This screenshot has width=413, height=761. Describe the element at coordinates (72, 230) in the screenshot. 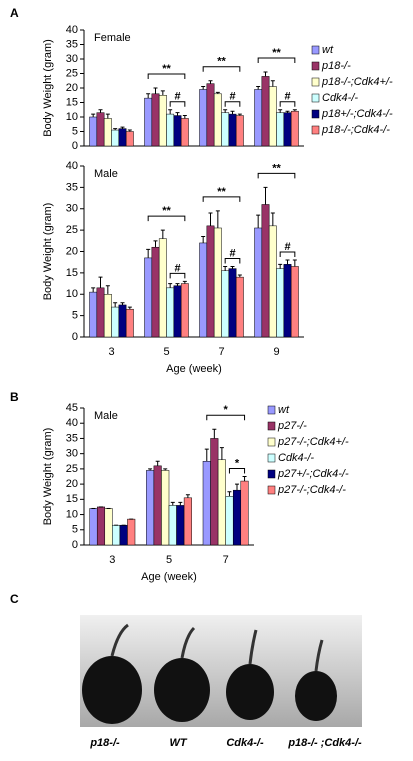

I see `y-tick-label: 25` at that location.